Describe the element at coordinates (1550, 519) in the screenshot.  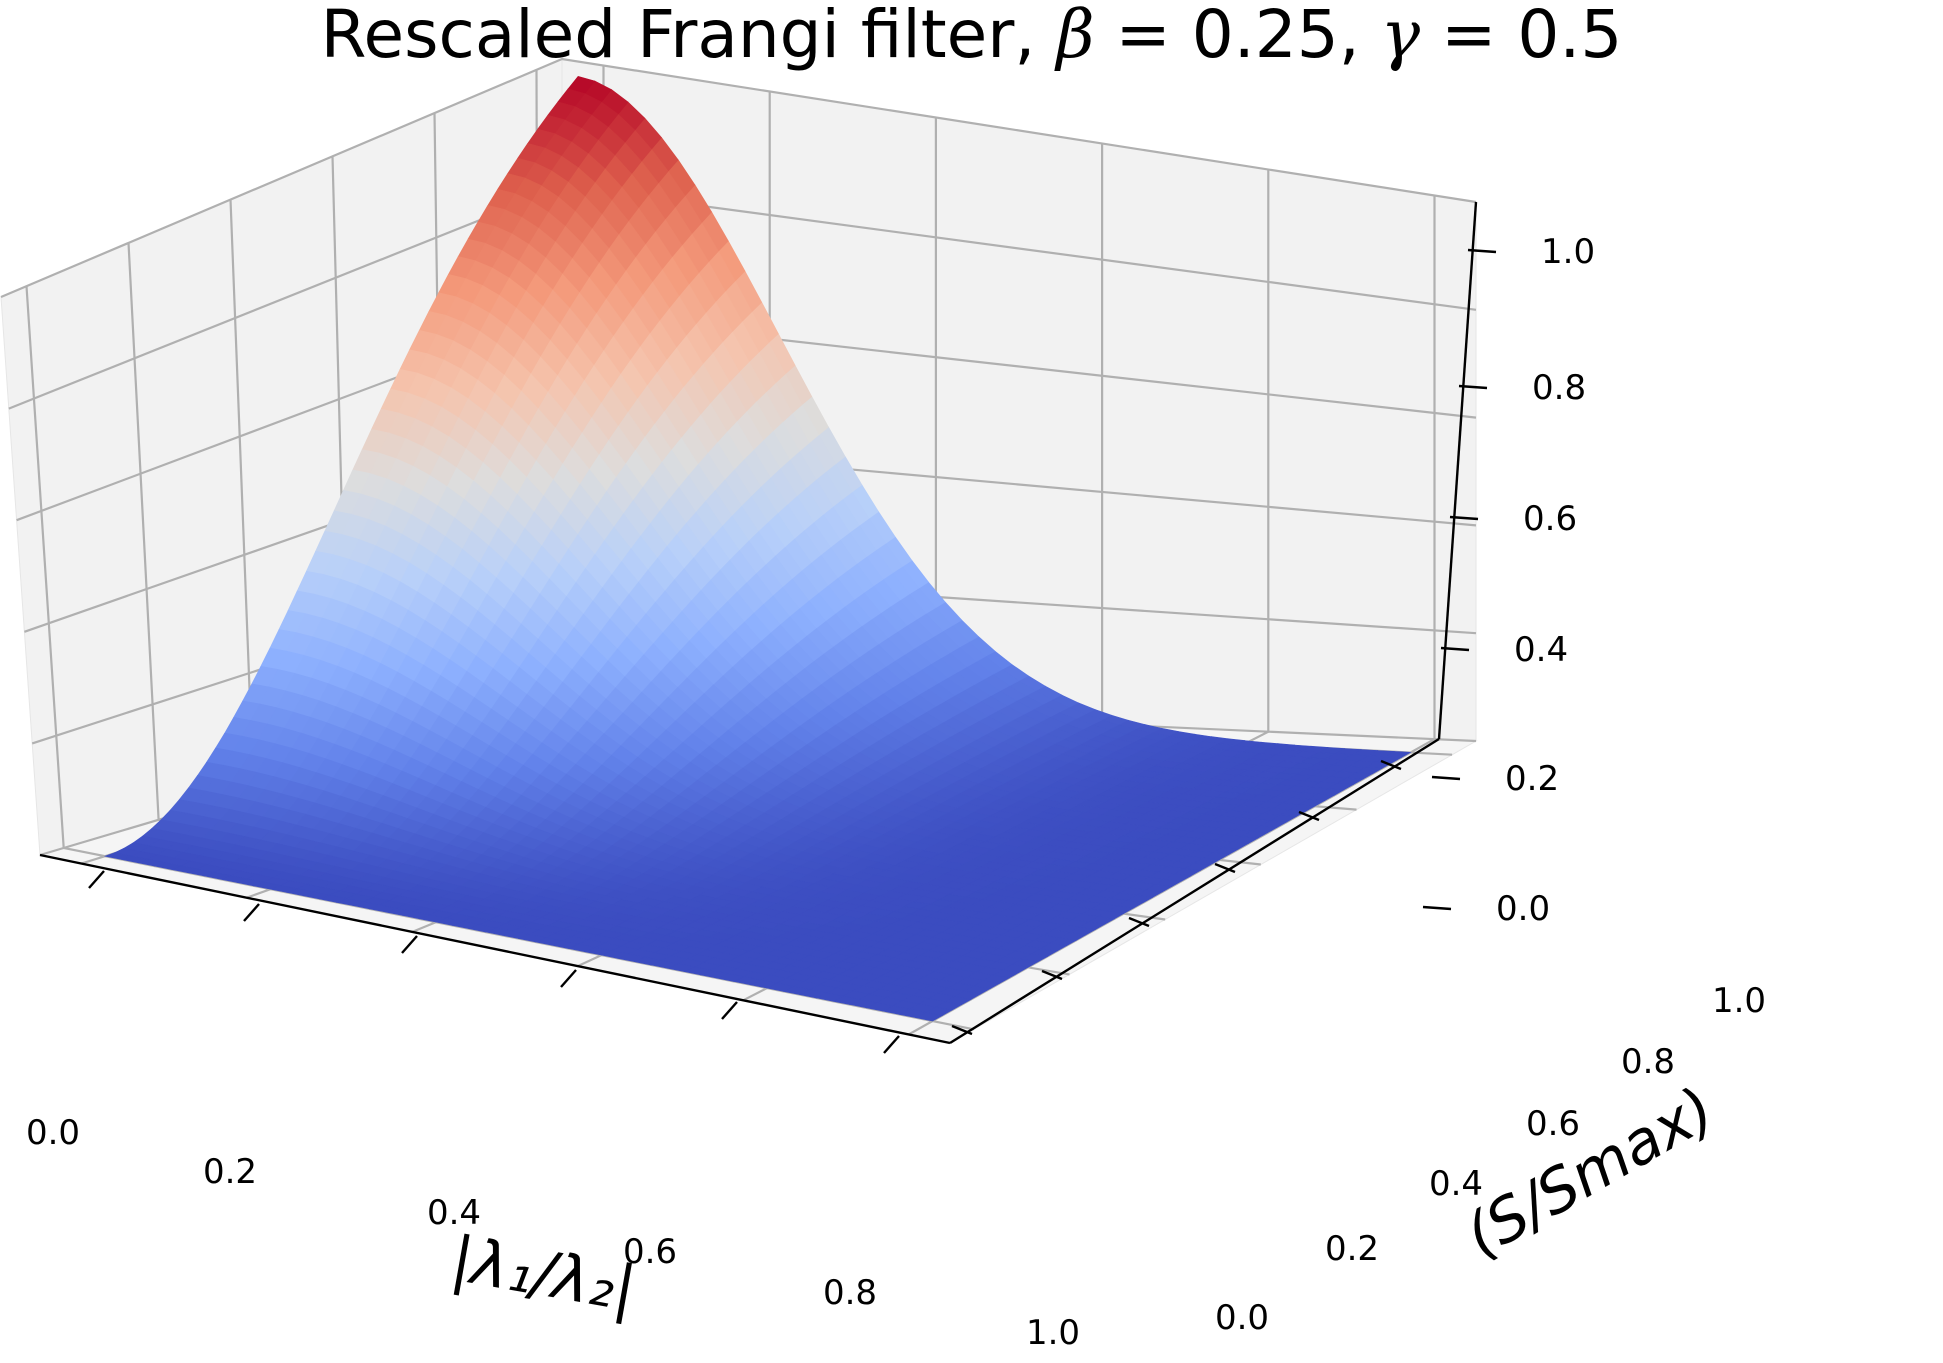
I see `z-tick-label: 0.6` at that location.